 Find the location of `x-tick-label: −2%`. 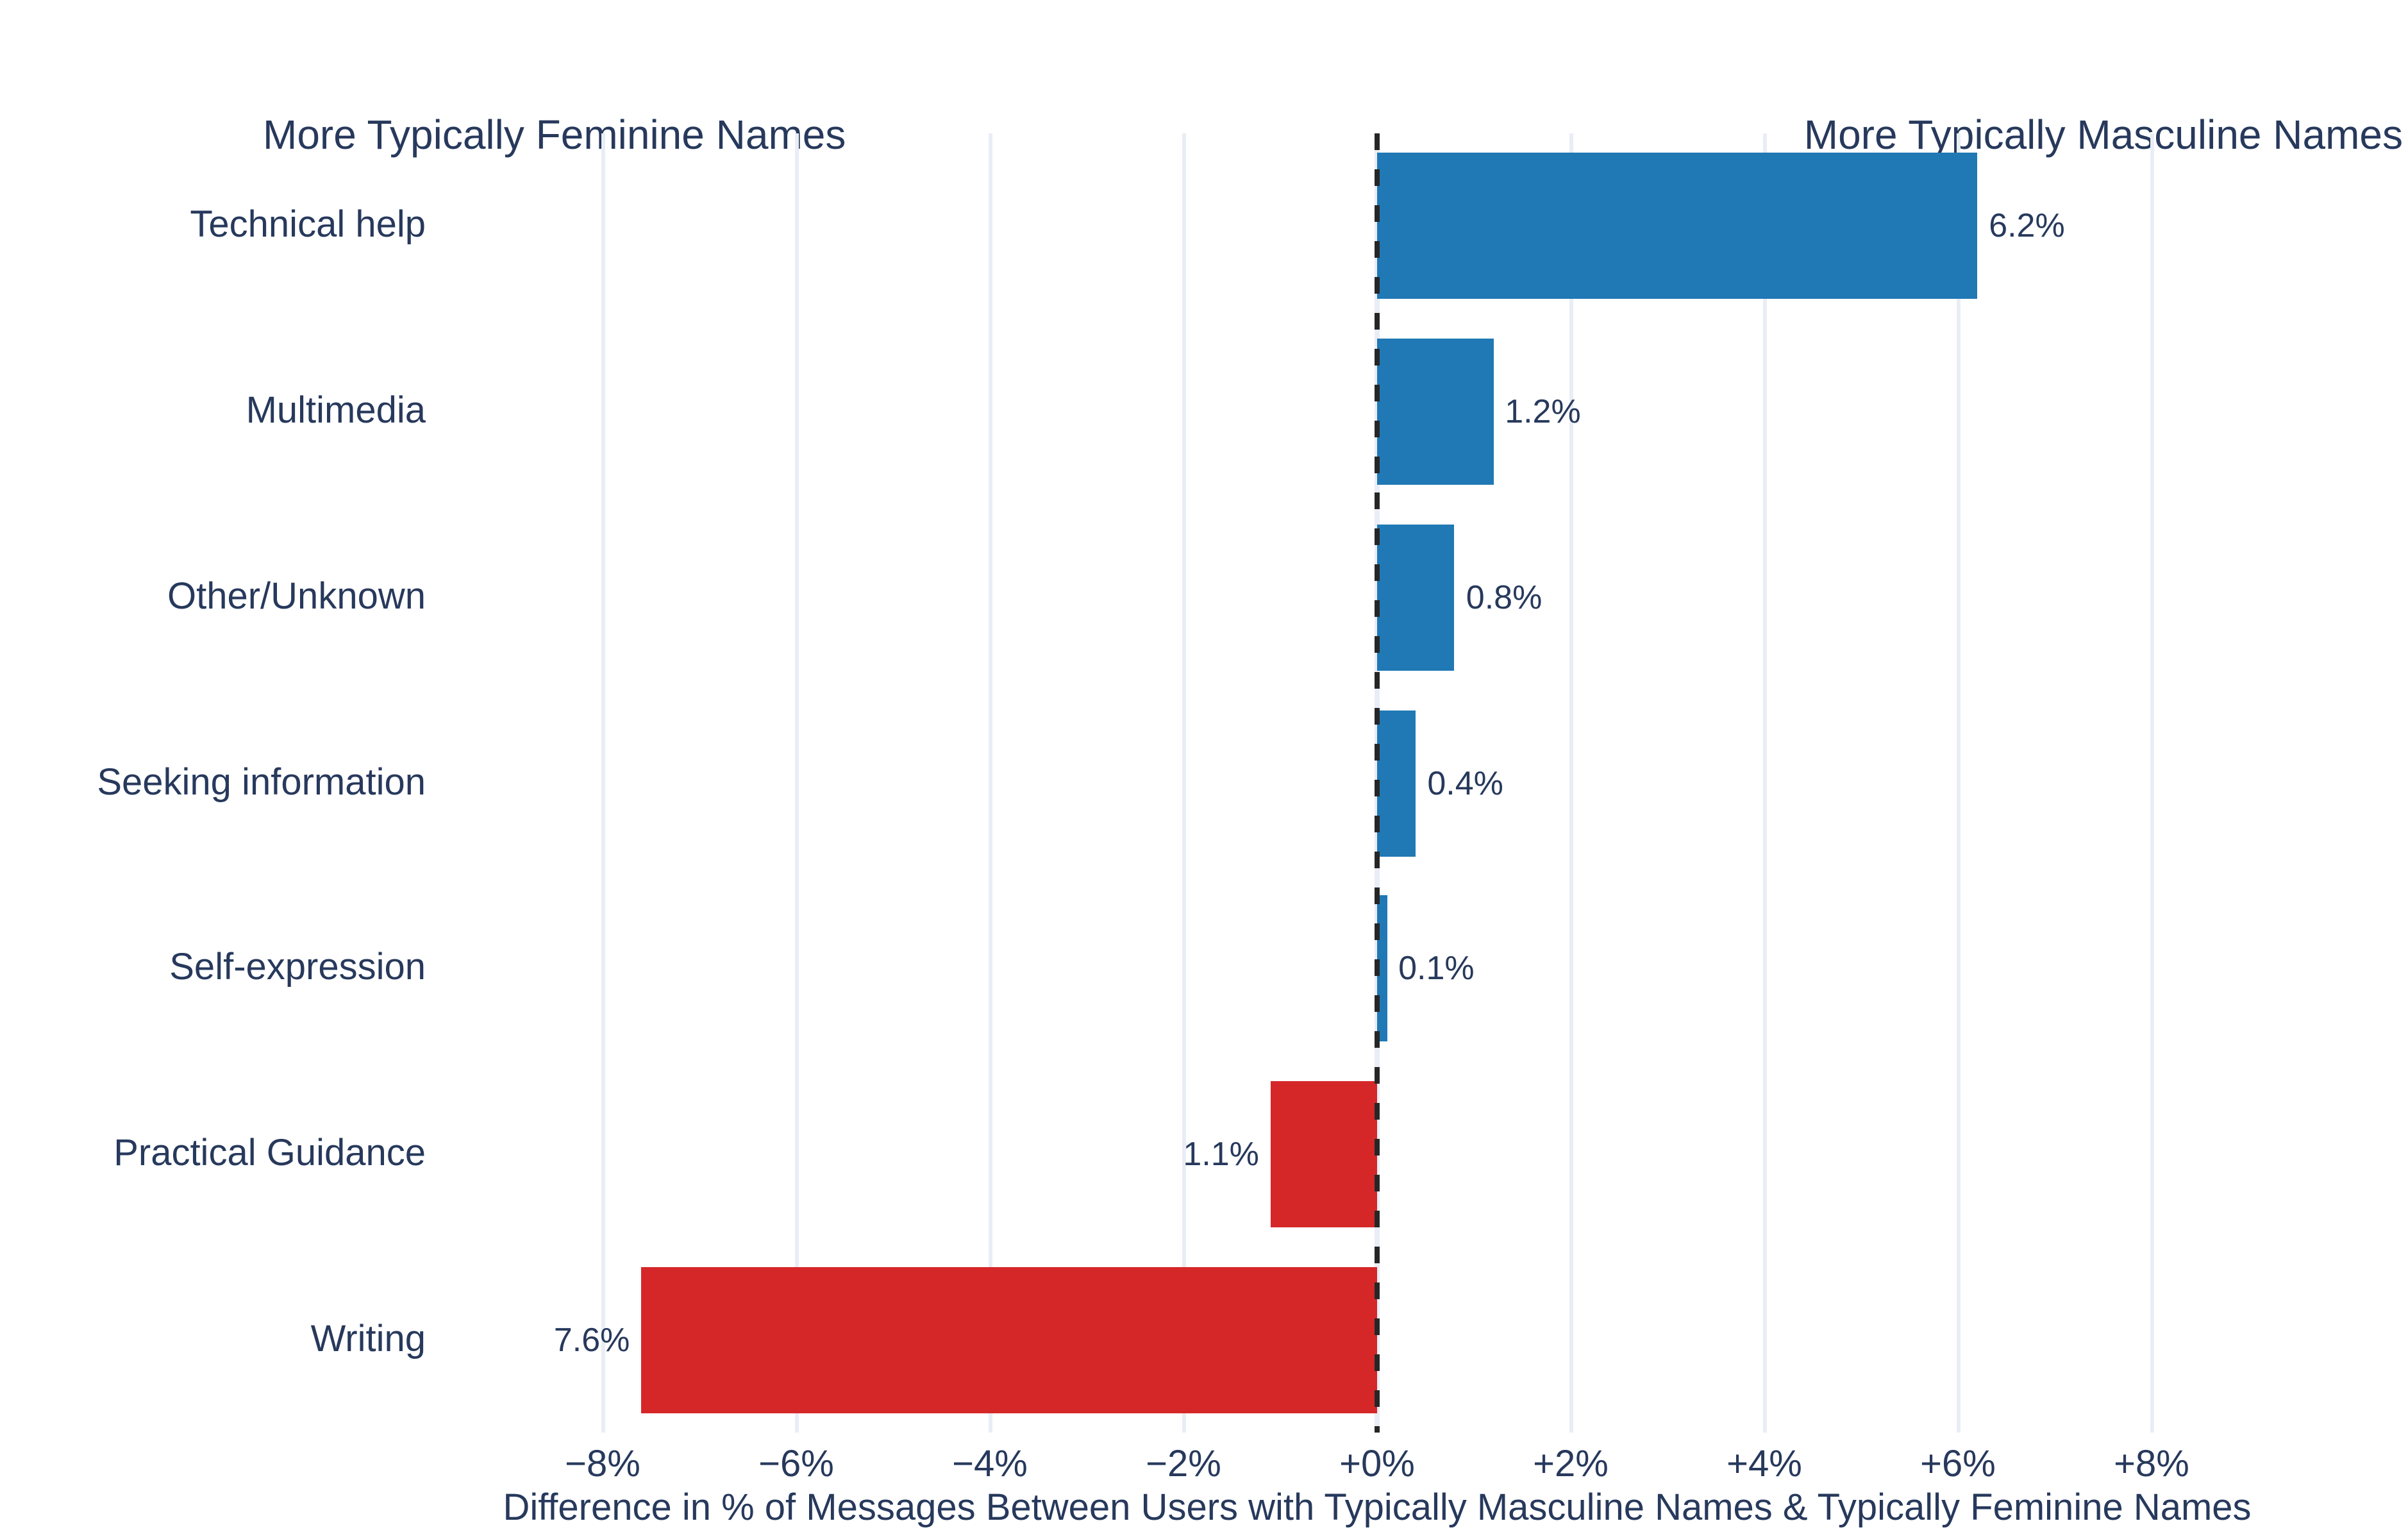

x-tick-label: −2% is located at coordinates (1183, 1464).